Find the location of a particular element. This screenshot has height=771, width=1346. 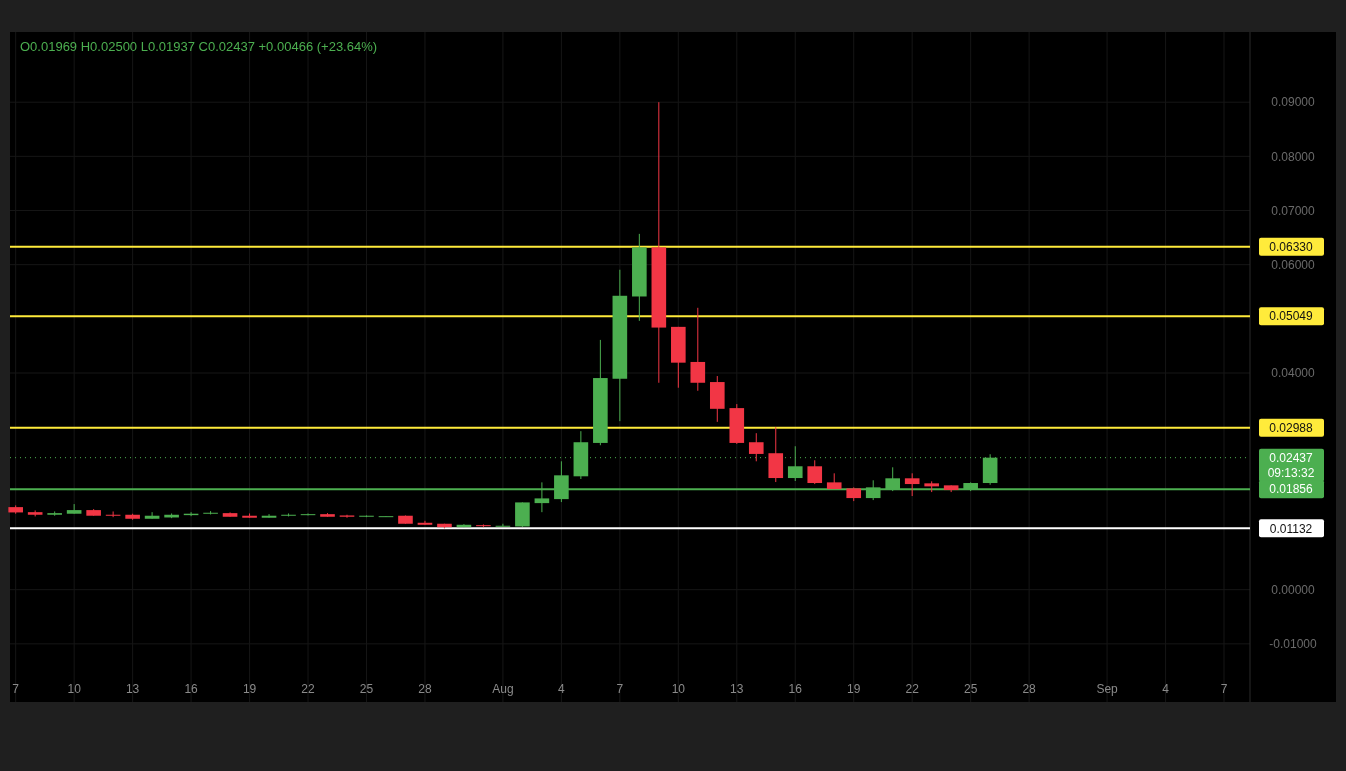

y-tick-label: -0.01000 is located at coordinates (1293, 644).